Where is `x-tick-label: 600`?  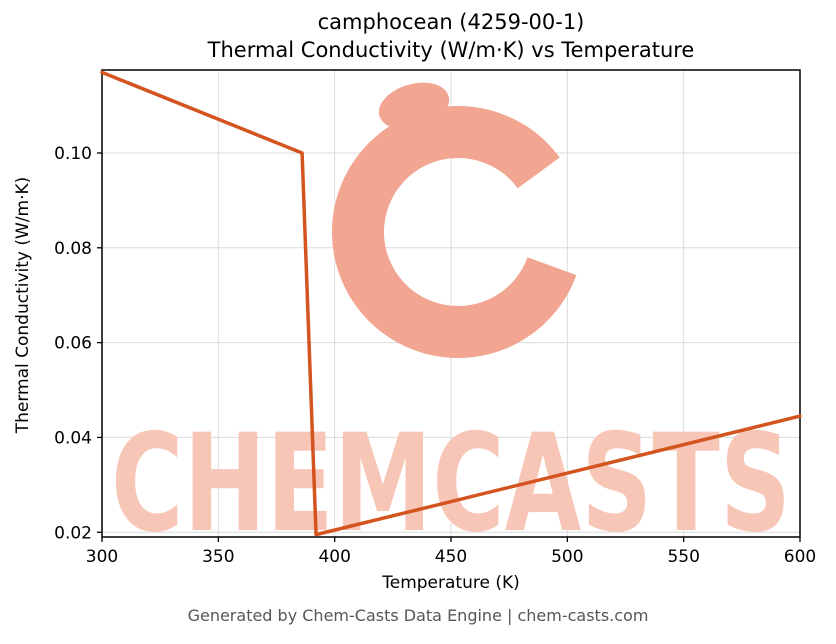 x-tick-label: 600 is located at coordinates (800, 557).